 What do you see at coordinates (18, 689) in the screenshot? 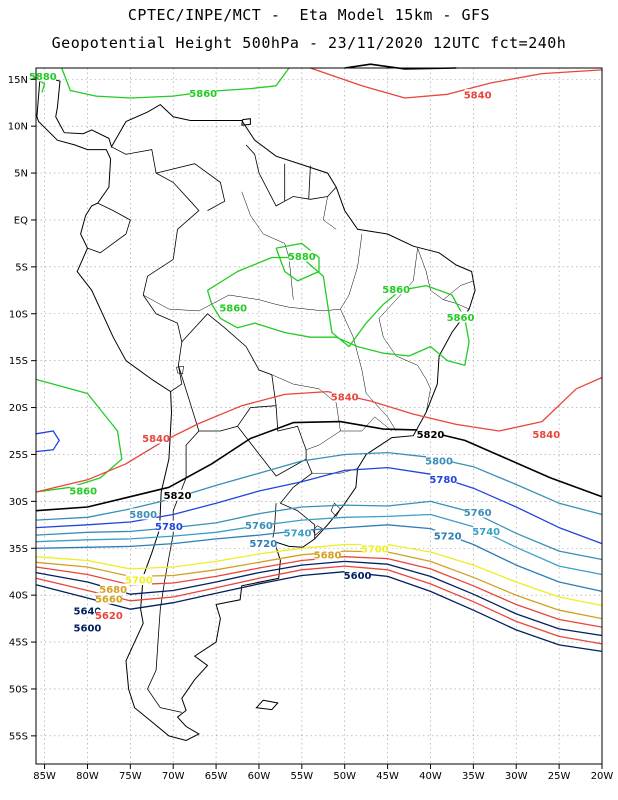
I see `lat-tick-label: 50S` at bounding box center [18, 689].